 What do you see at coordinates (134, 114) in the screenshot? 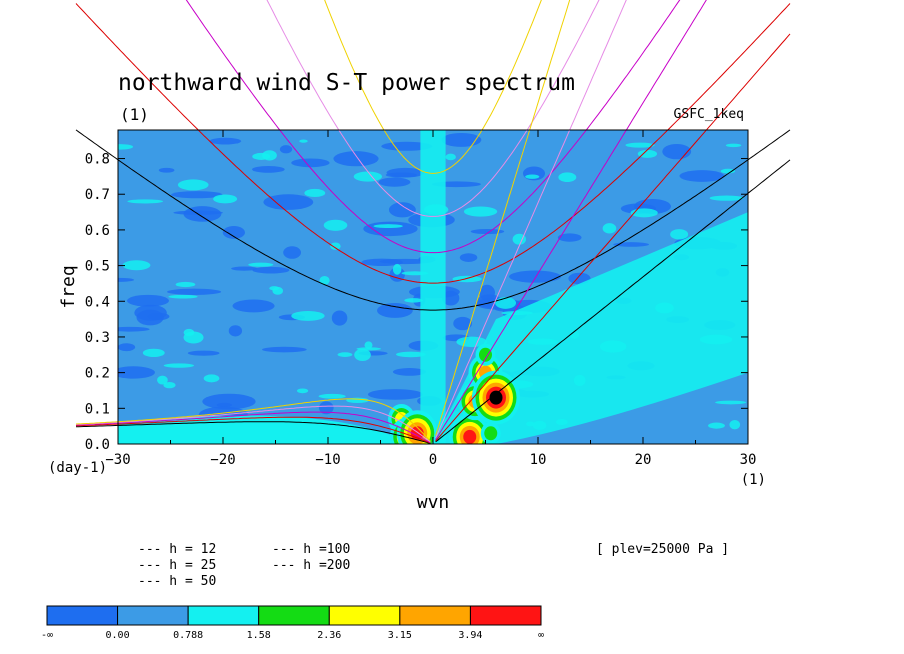
I see `chart-subtitle: (1)` at bounding box center [134, 114].